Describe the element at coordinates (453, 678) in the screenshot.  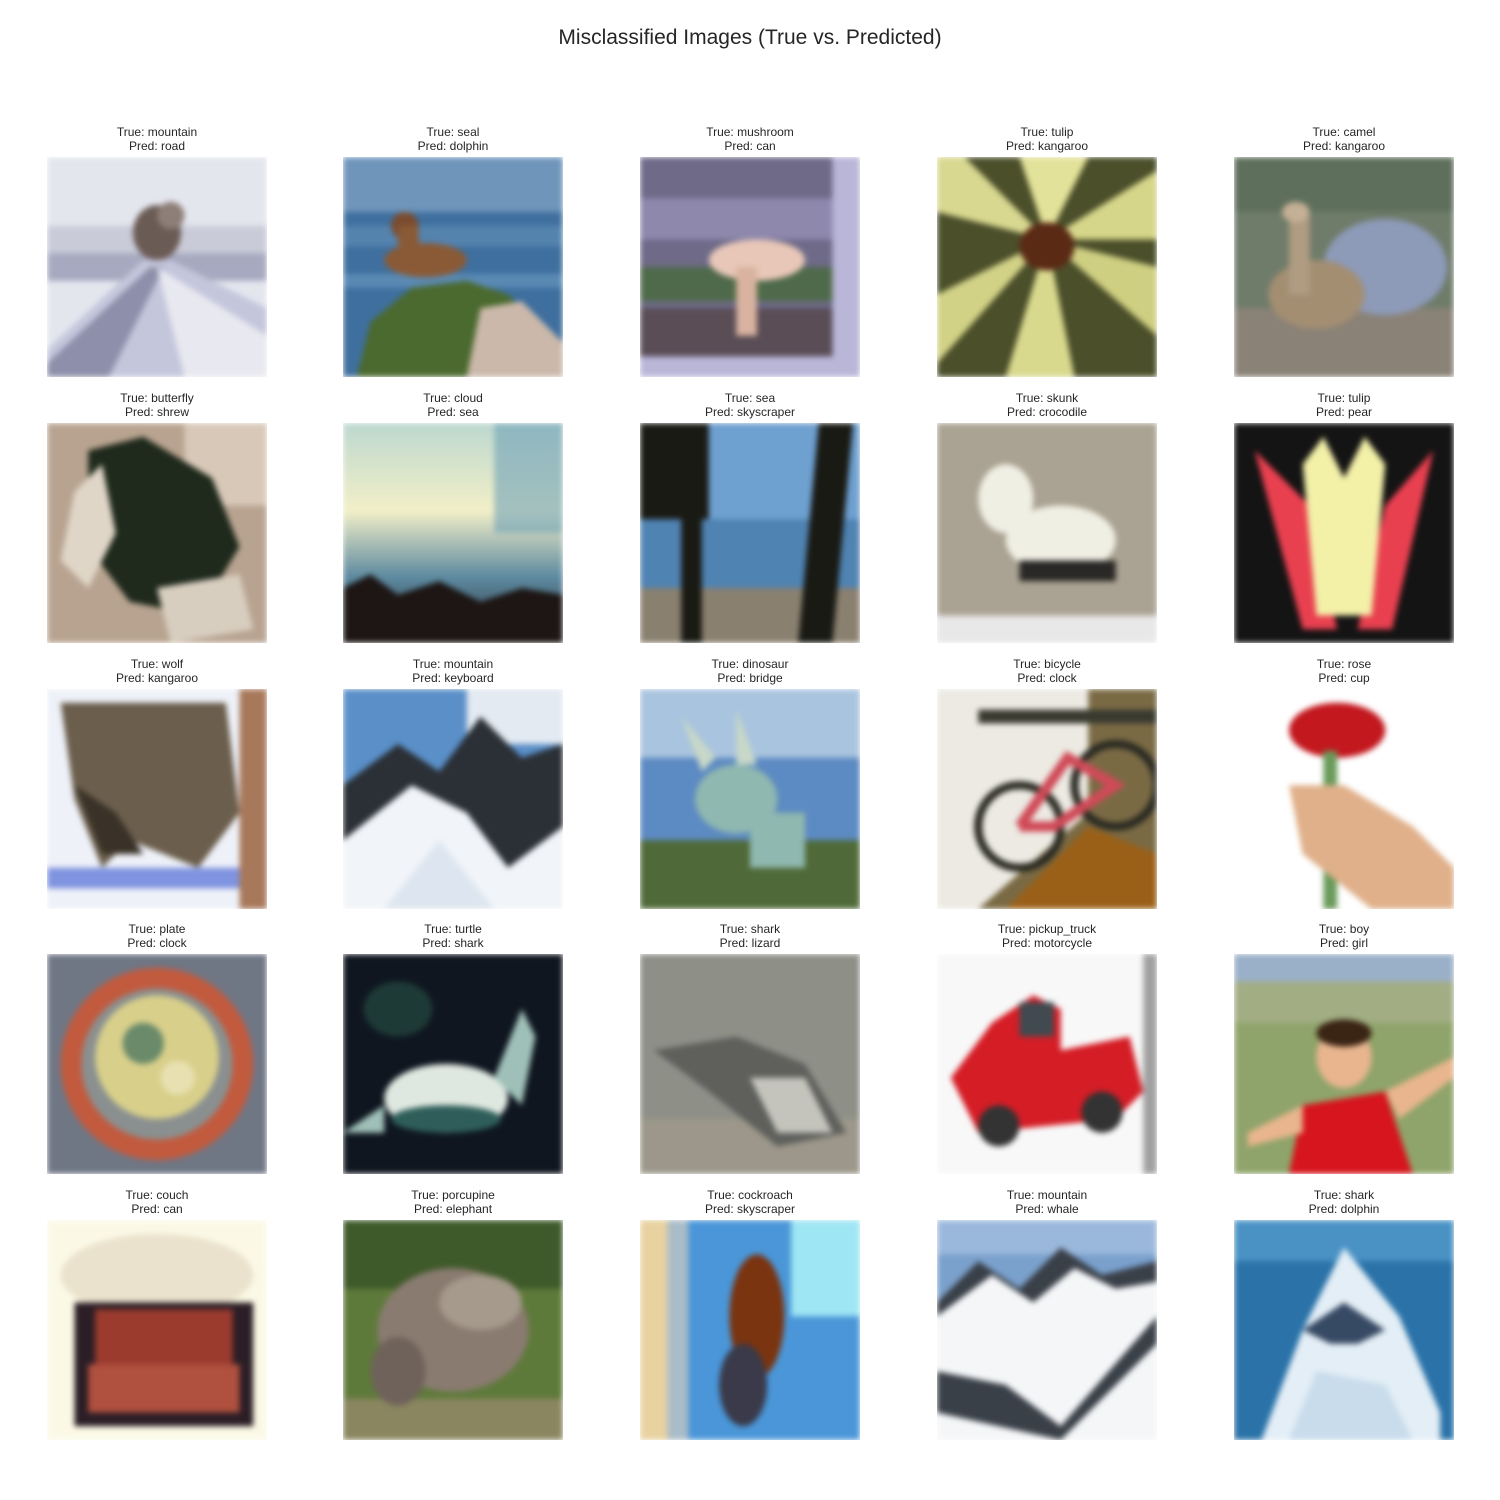
I see `pred-label: Pred: keyboard` at that location.